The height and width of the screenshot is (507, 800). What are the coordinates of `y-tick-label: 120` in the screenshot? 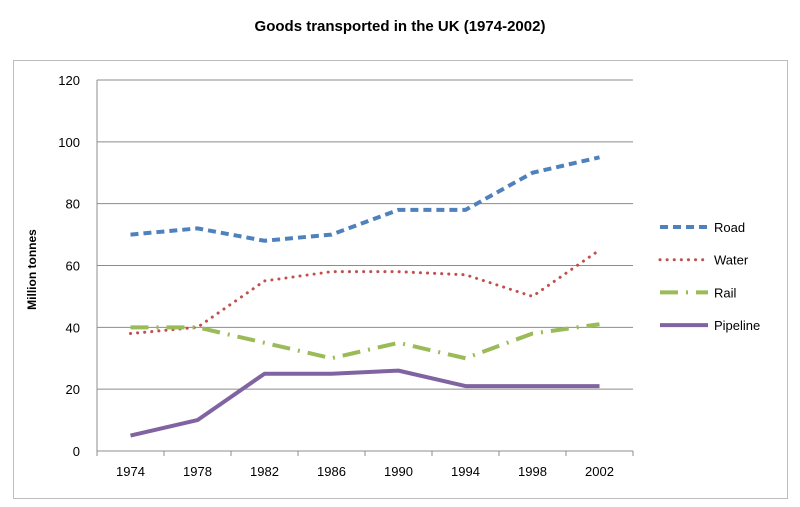 It's located at (69, 80).